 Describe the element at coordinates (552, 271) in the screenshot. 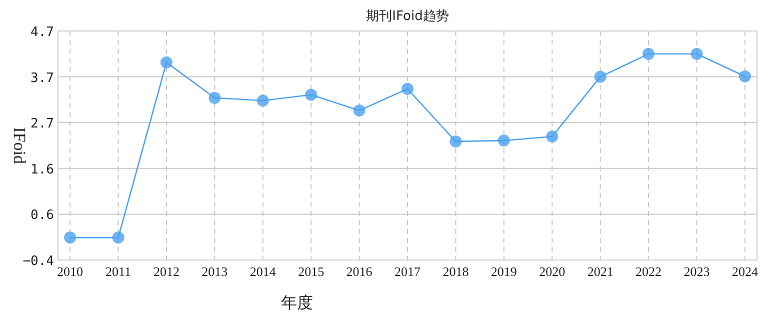

I see `x-tick-label: 2020` at that location.